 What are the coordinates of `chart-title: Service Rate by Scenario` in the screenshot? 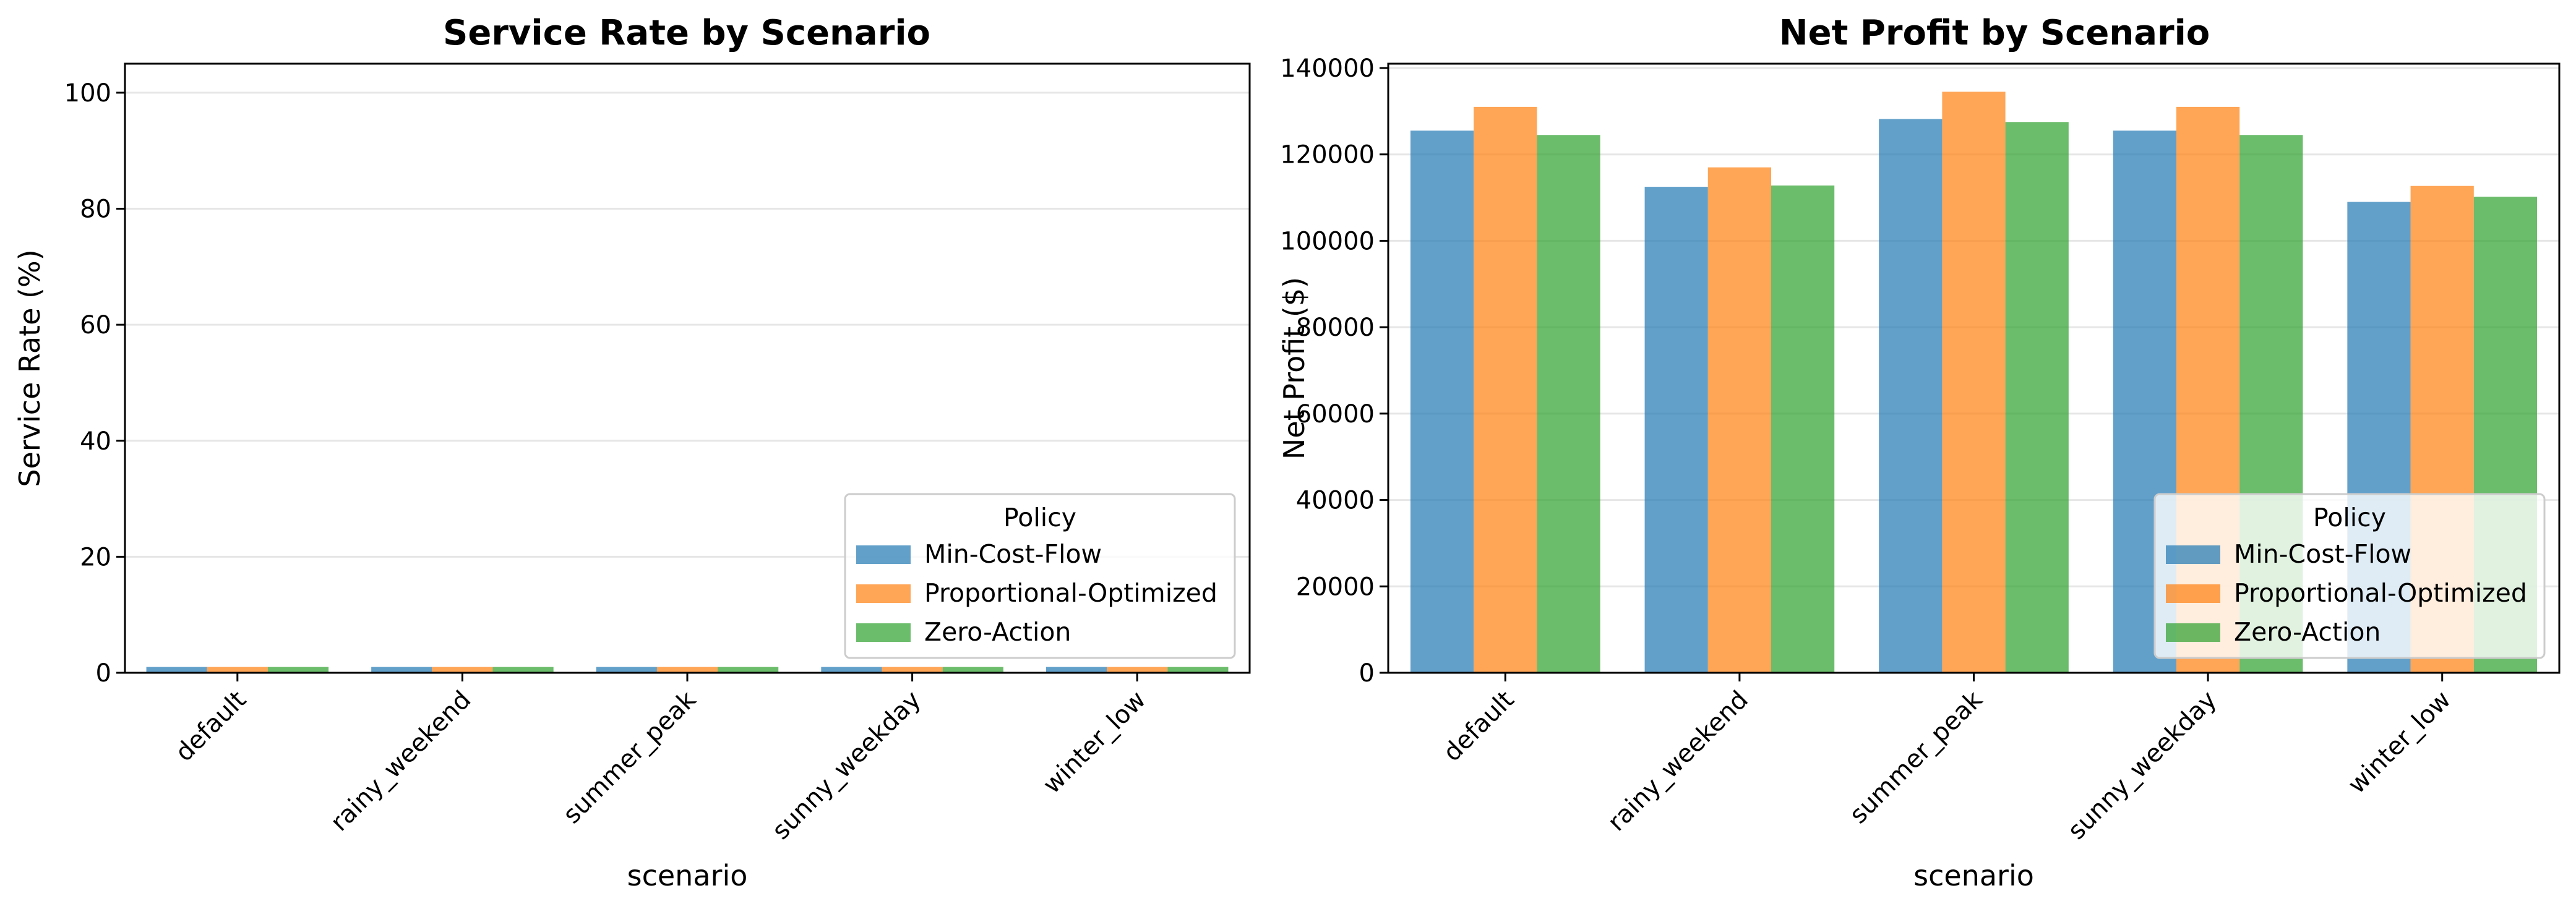 It's located at (686, 33).